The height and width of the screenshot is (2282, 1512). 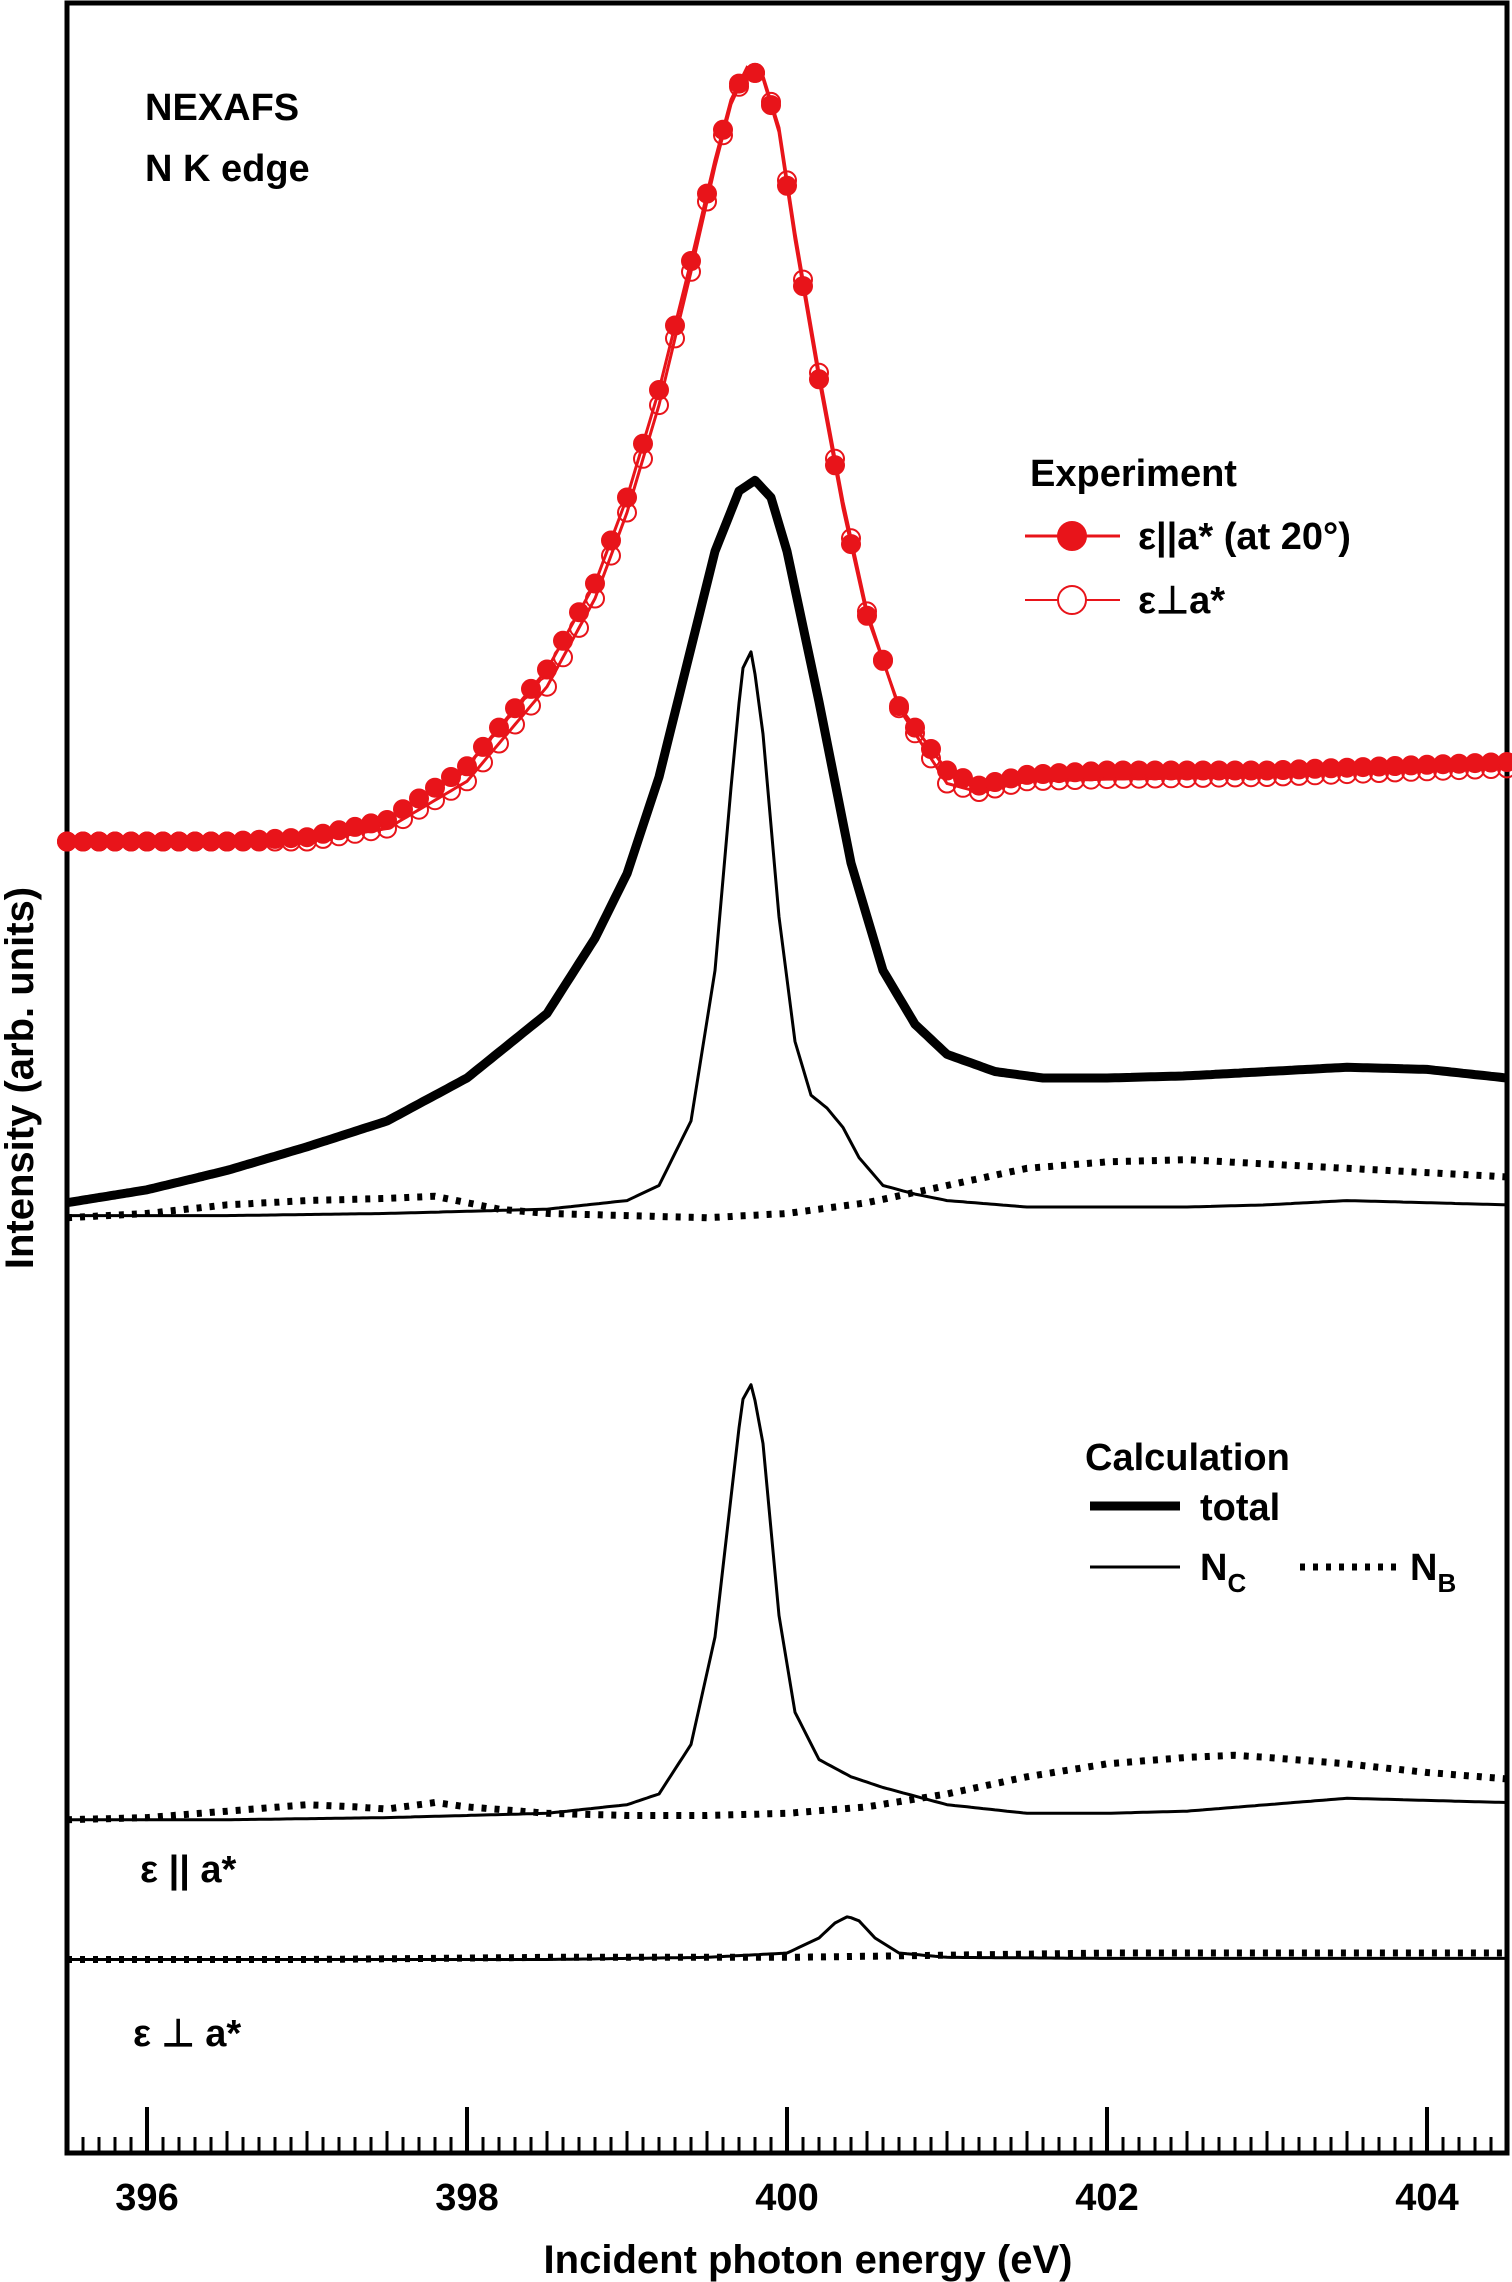 I want to click on x-tick-label: 404, so click(x=1426, y=2198).